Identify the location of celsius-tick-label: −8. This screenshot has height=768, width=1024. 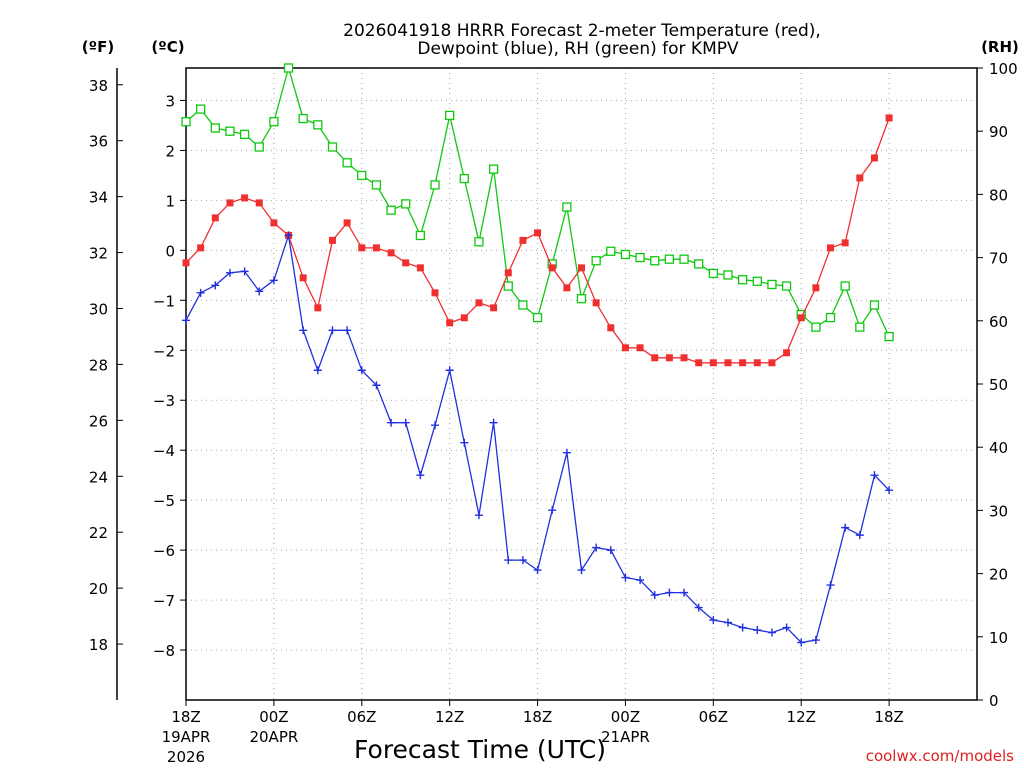
(164, 651).